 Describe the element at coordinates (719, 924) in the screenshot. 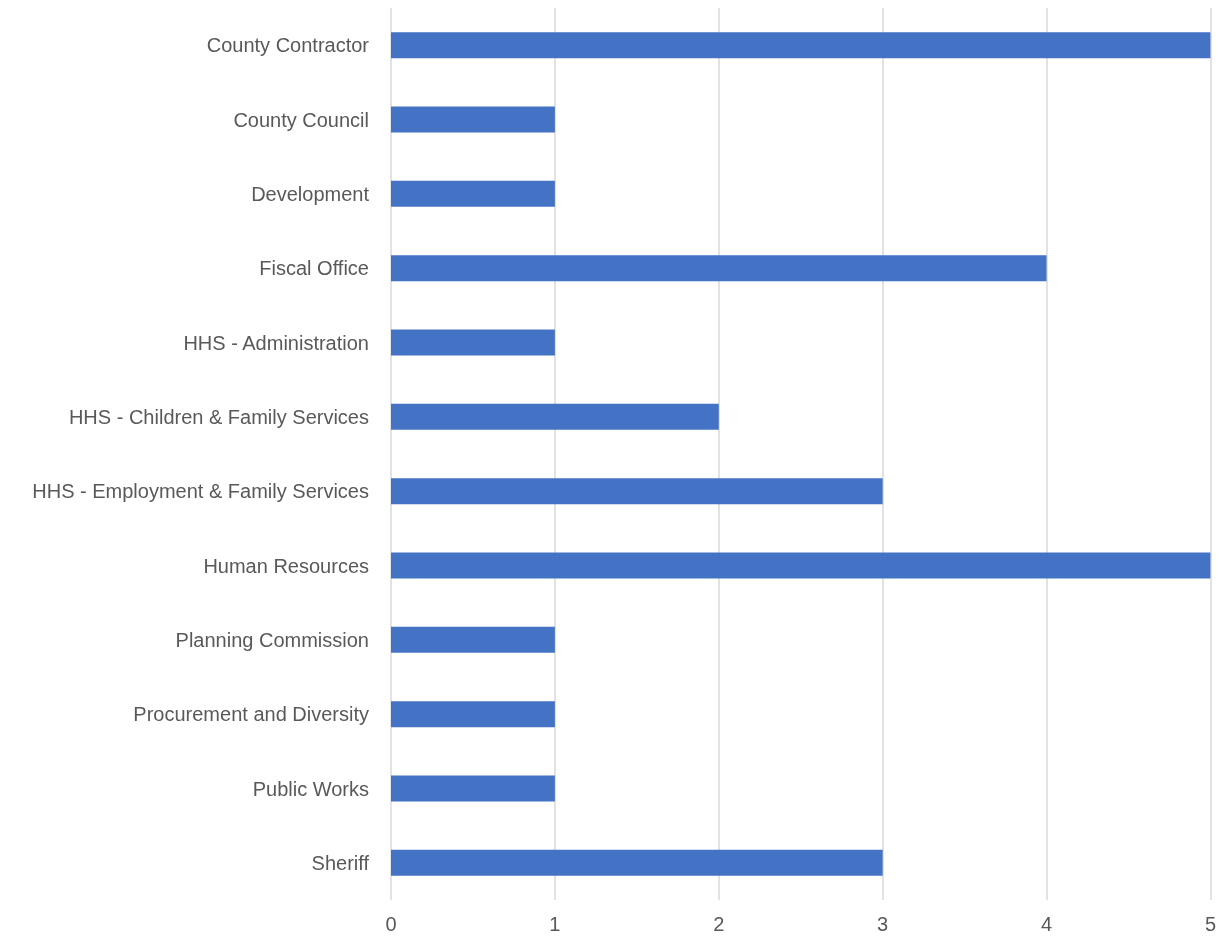

I see `x-tick-label: 2` at that location.